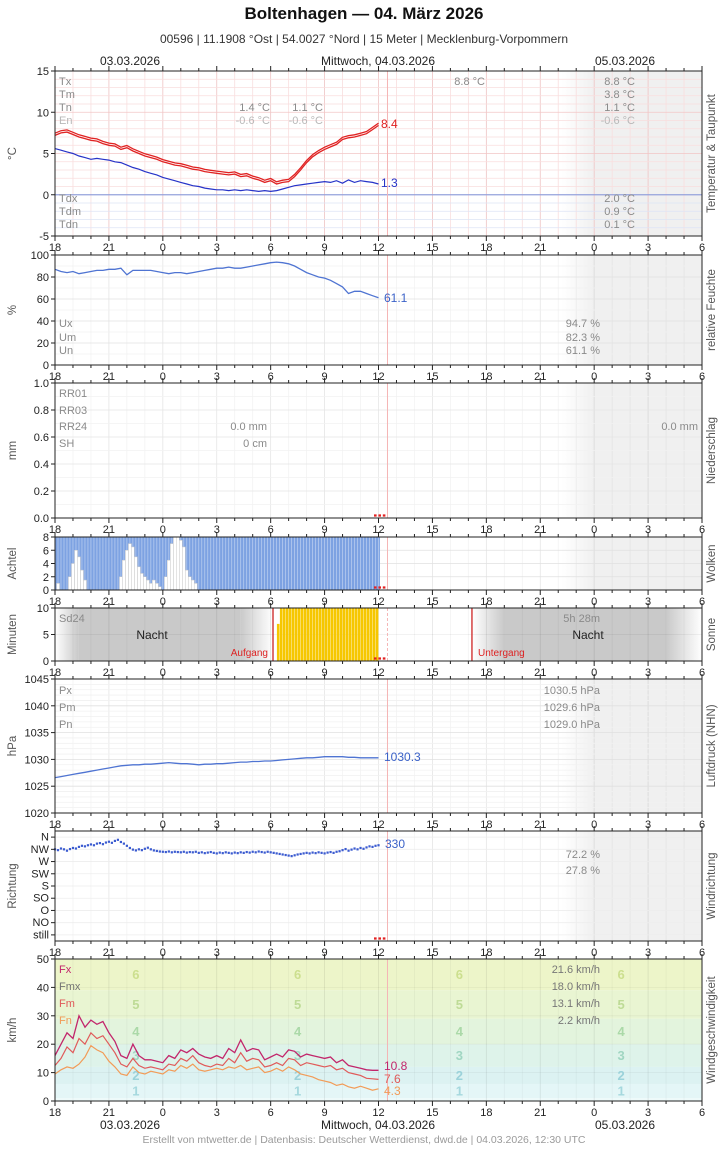 The width and height of the screenshot is (728, 1150). Describe the element at coordinates (43, 960) in the screenshot. I see `svg-text: 50` at that location.